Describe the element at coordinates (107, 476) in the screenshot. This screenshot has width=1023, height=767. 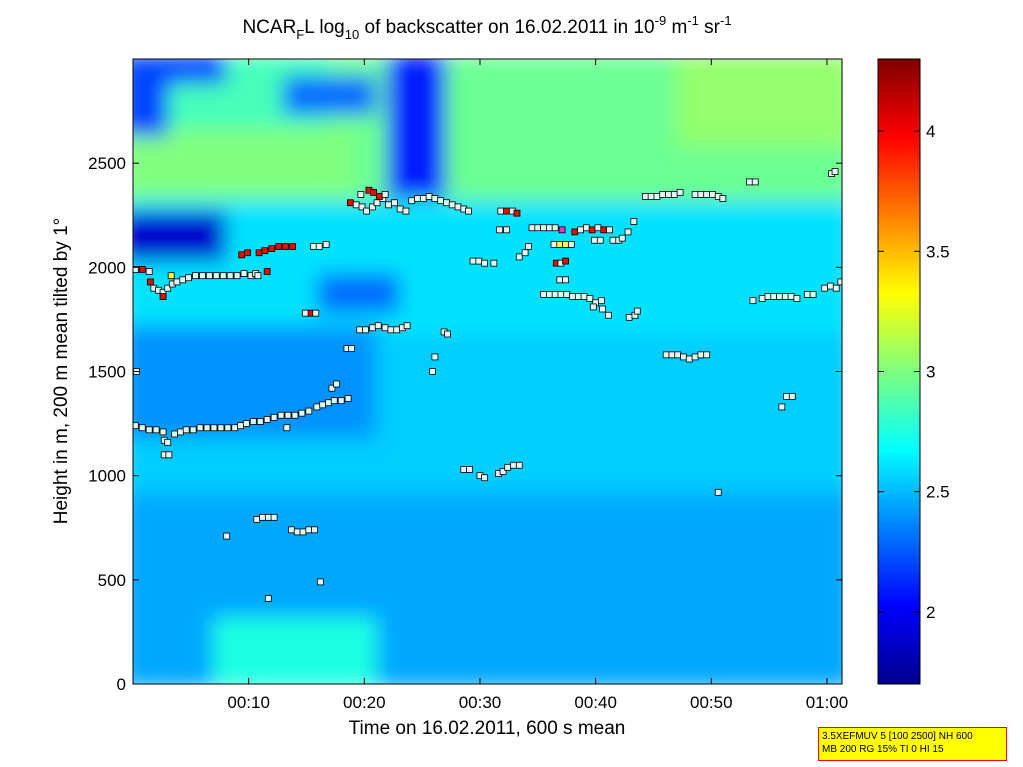
I see `y-tick-label: 1000` at that location.